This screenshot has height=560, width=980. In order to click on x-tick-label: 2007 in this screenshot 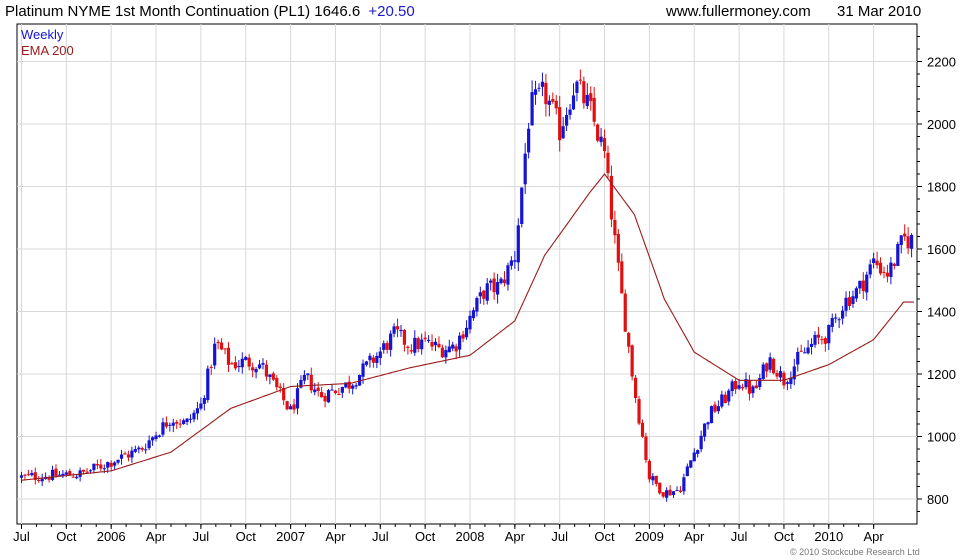, I will do `click(290, 536)`.